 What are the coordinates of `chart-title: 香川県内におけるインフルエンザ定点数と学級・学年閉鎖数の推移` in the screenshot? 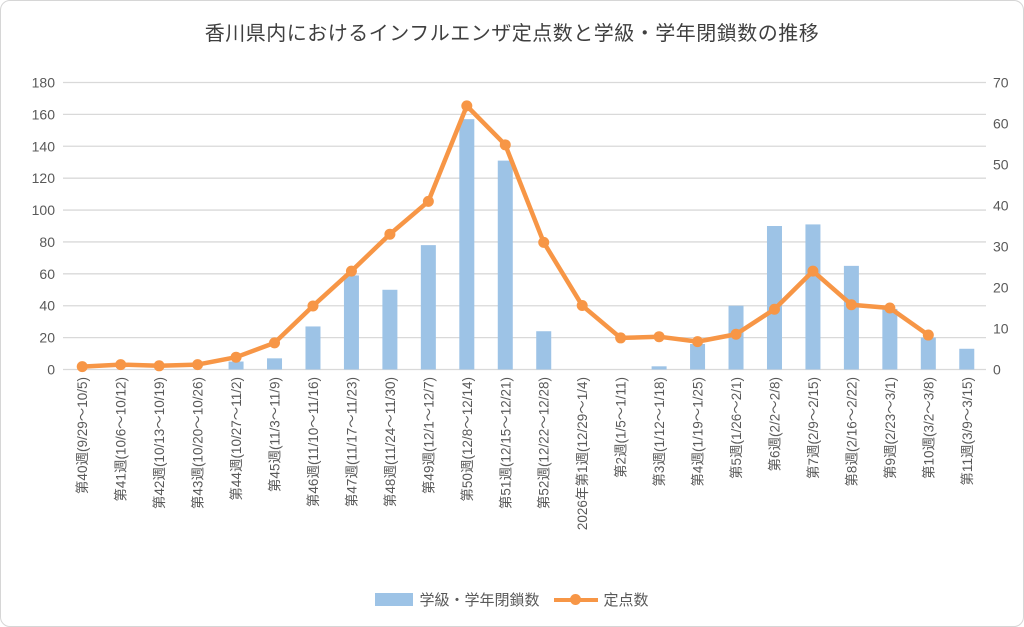 It's located at (512, 34).